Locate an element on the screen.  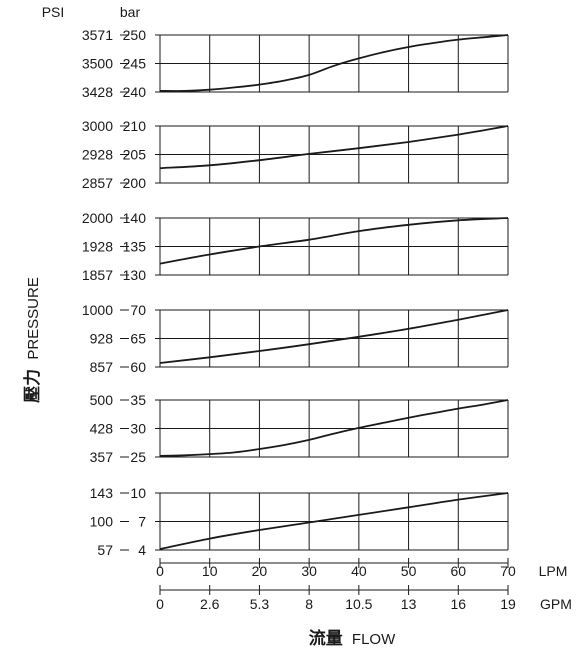
lpm-tick-label: 10 is located at coordinates (210, 571).